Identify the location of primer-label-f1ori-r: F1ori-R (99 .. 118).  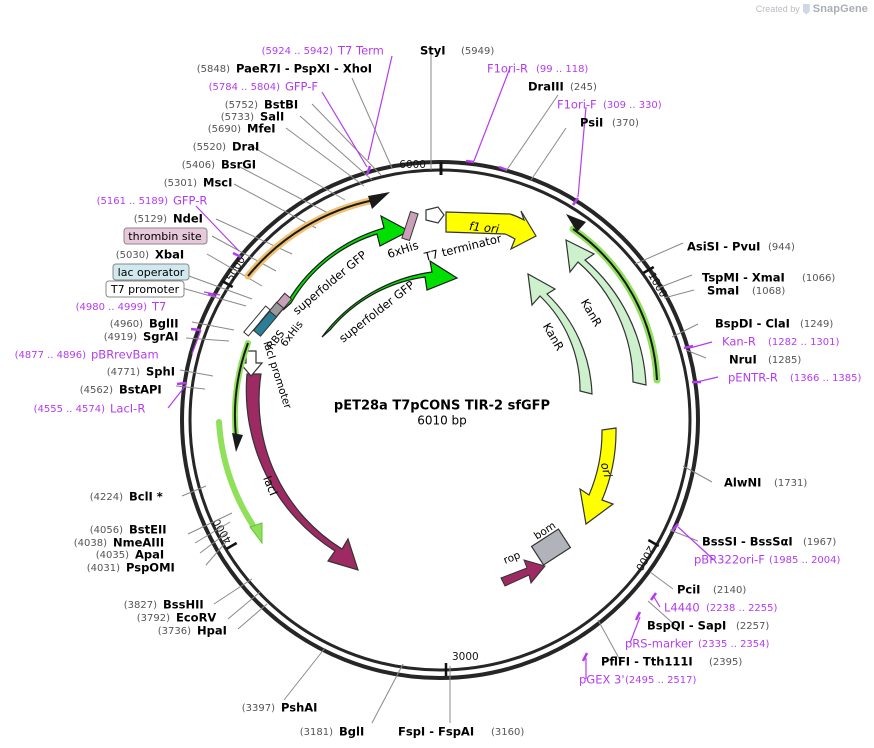
(537, 69).